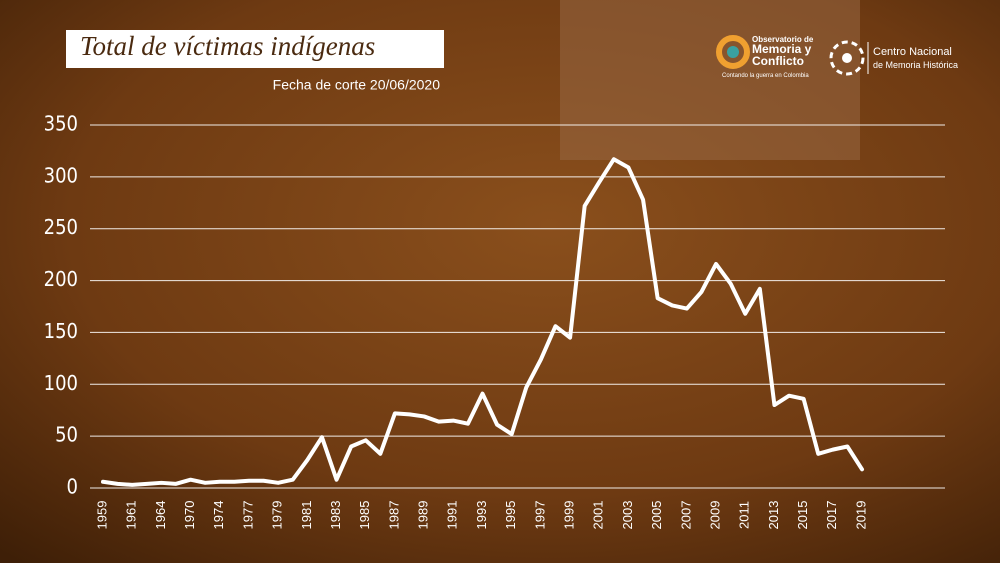 The height and width of the screenshot is (563, 1000). Describe the element at coordinates (61, 175) in the screenshot. I see `y-tick-label: 300` at that location.